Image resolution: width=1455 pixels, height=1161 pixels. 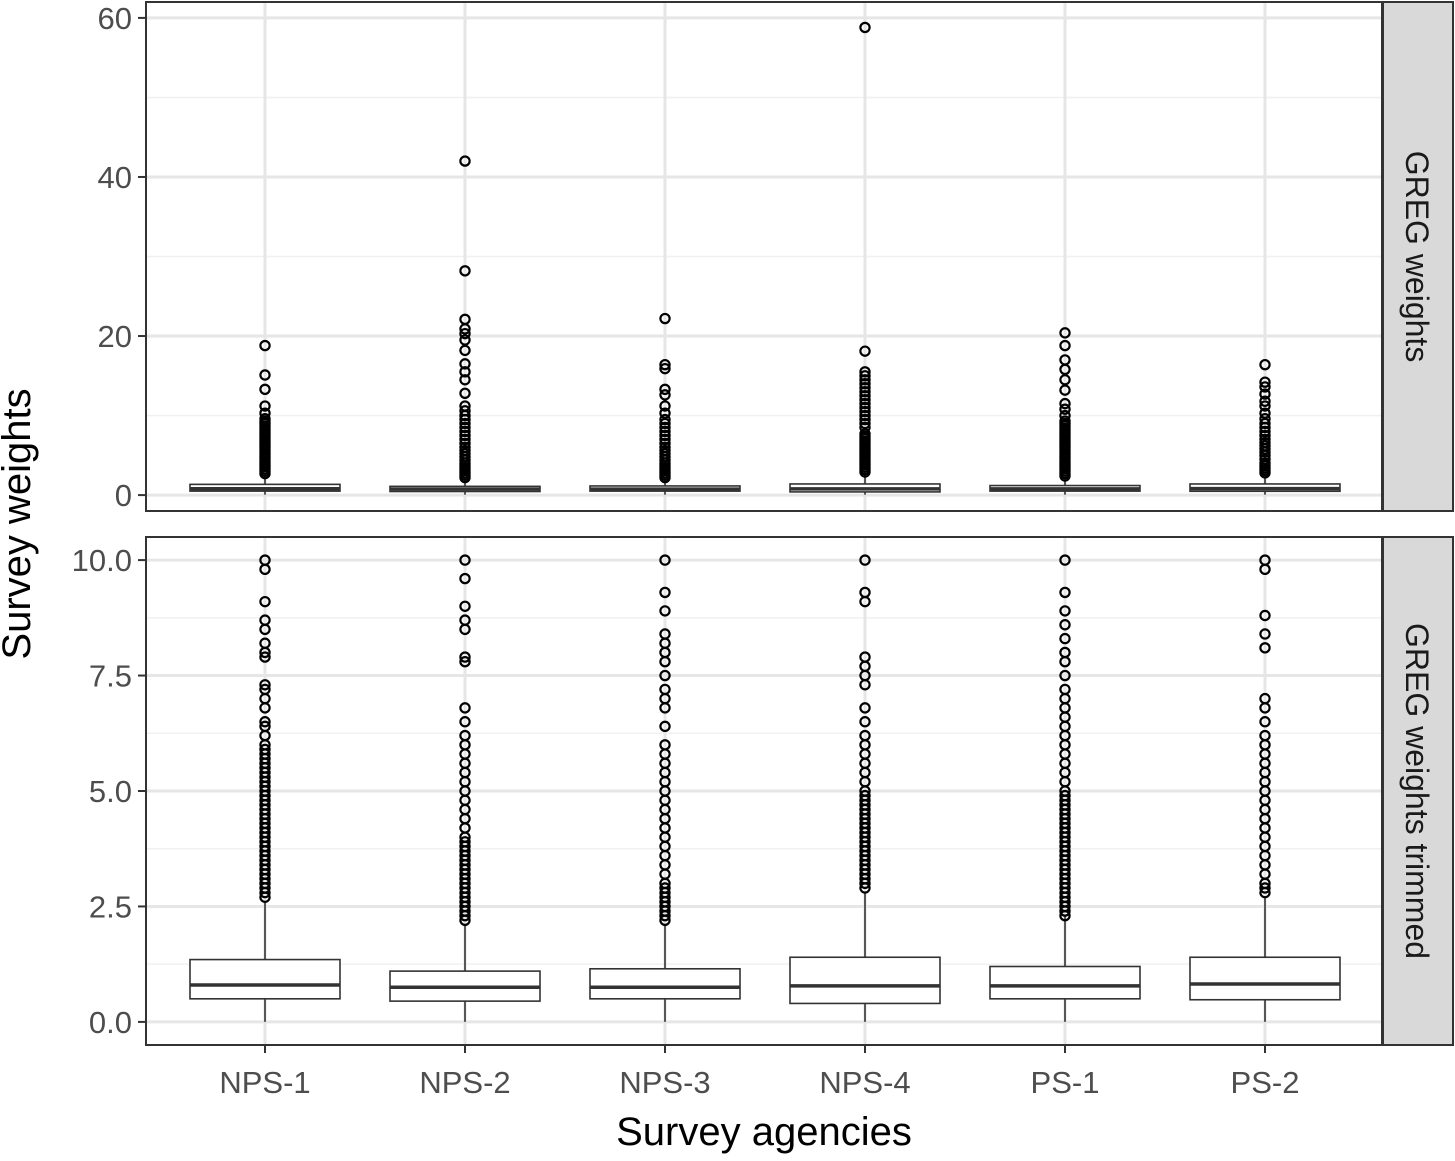 I want to click on y-tick-label: 0, so click(x=123, y=495).